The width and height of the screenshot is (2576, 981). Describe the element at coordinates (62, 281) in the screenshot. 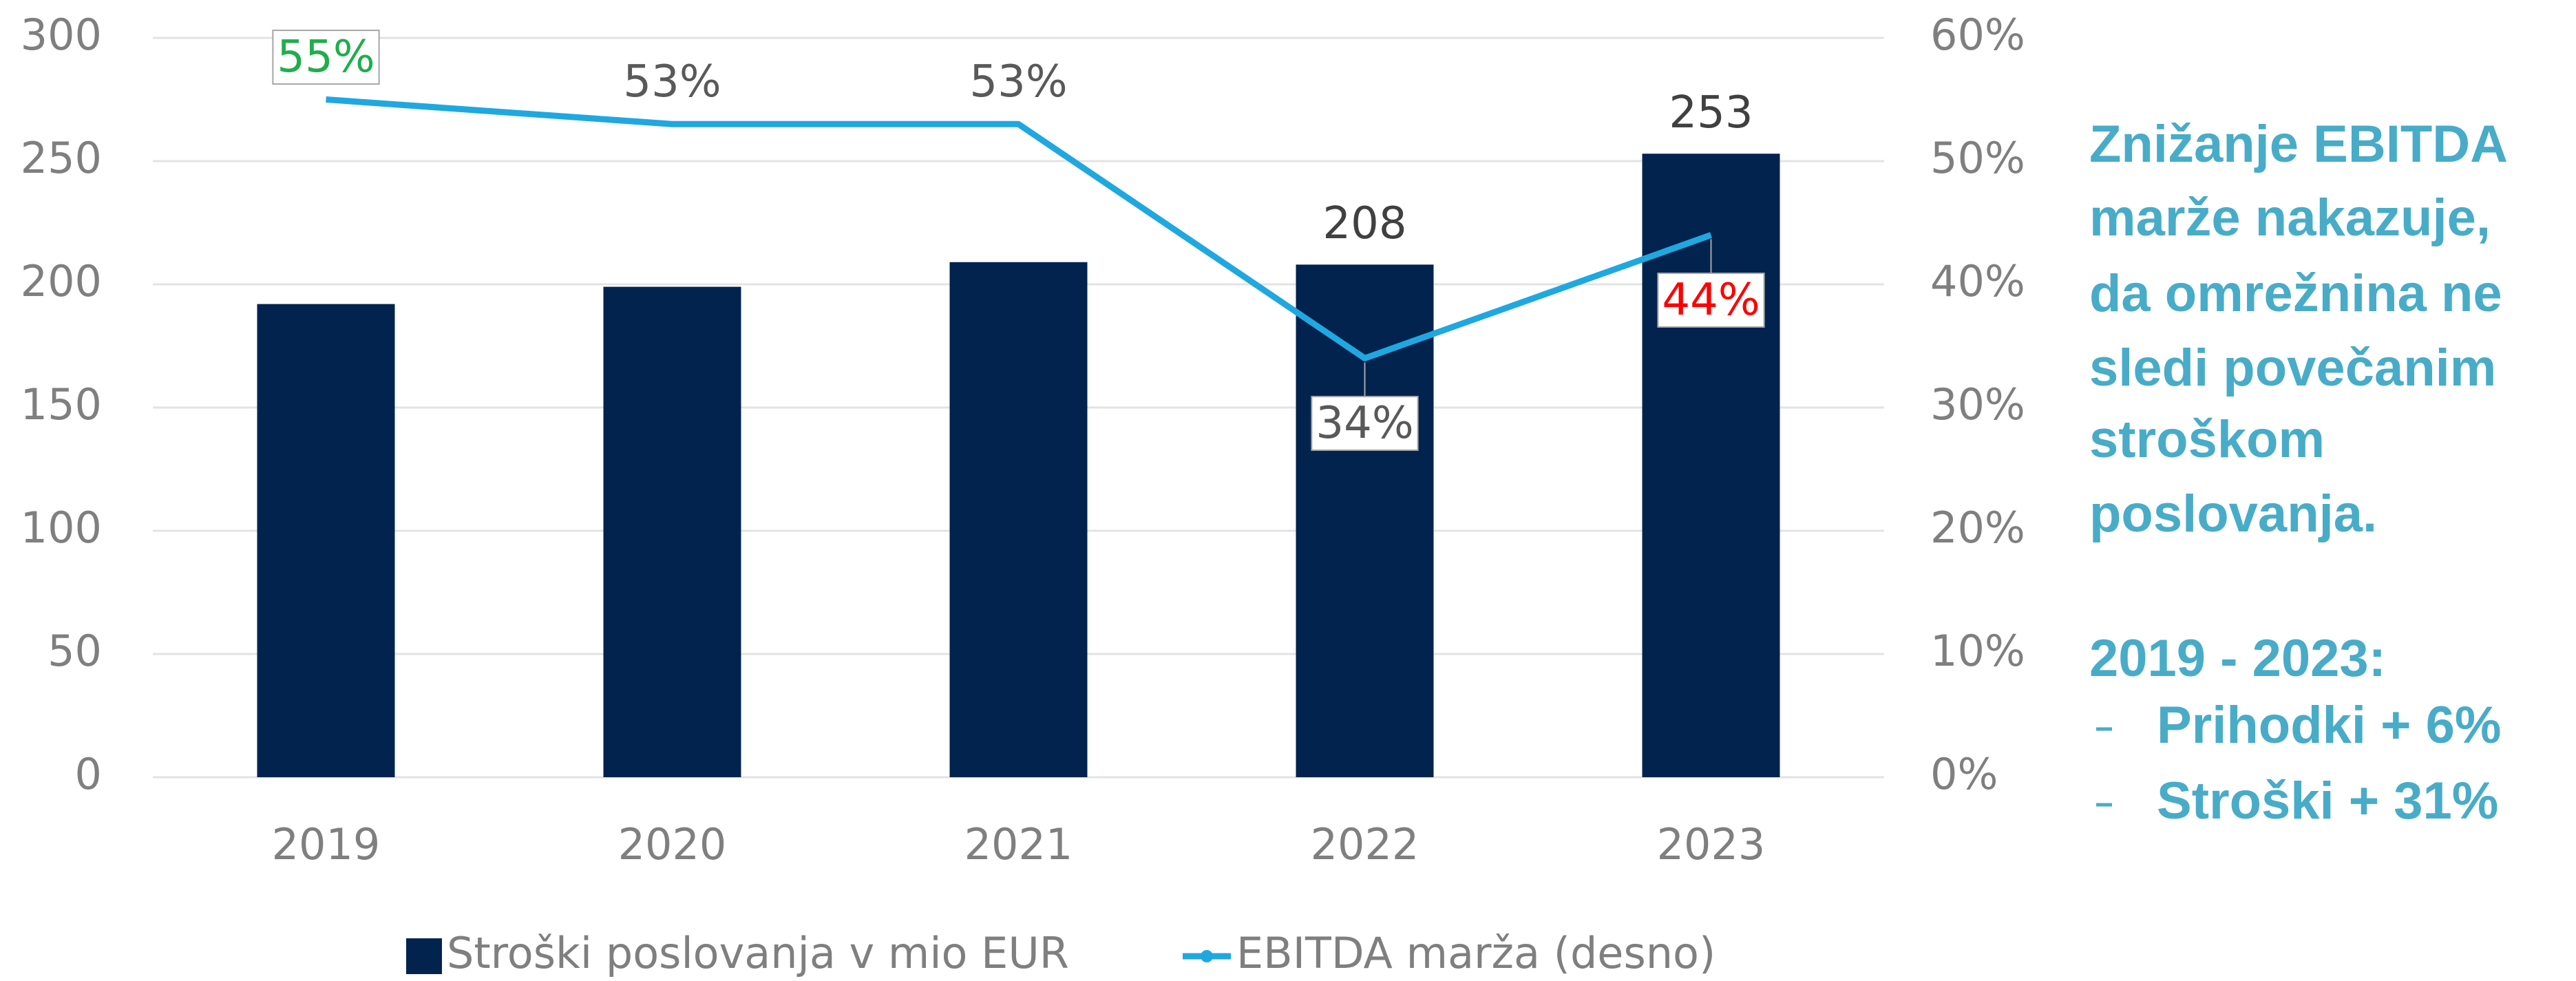

I see `y-tick-label: 200` at that location.